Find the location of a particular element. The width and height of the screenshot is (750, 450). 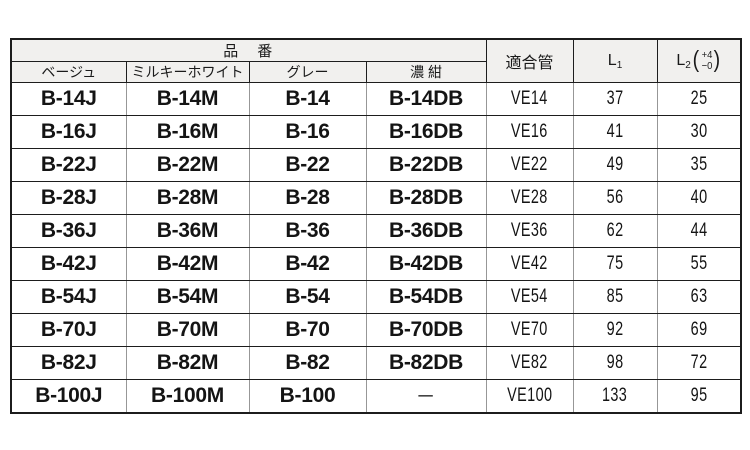

part-number-cell: B-16J is located at coordinates (68, 132).